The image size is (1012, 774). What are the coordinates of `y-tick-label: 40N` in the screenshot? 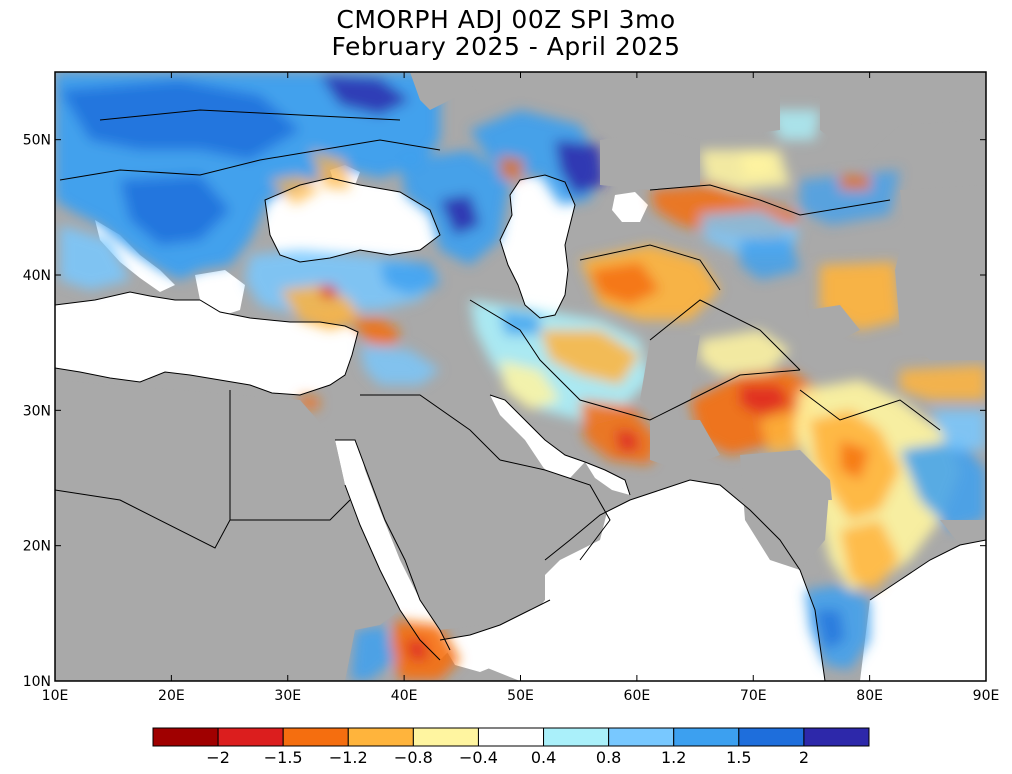 It's located at (37, 276).